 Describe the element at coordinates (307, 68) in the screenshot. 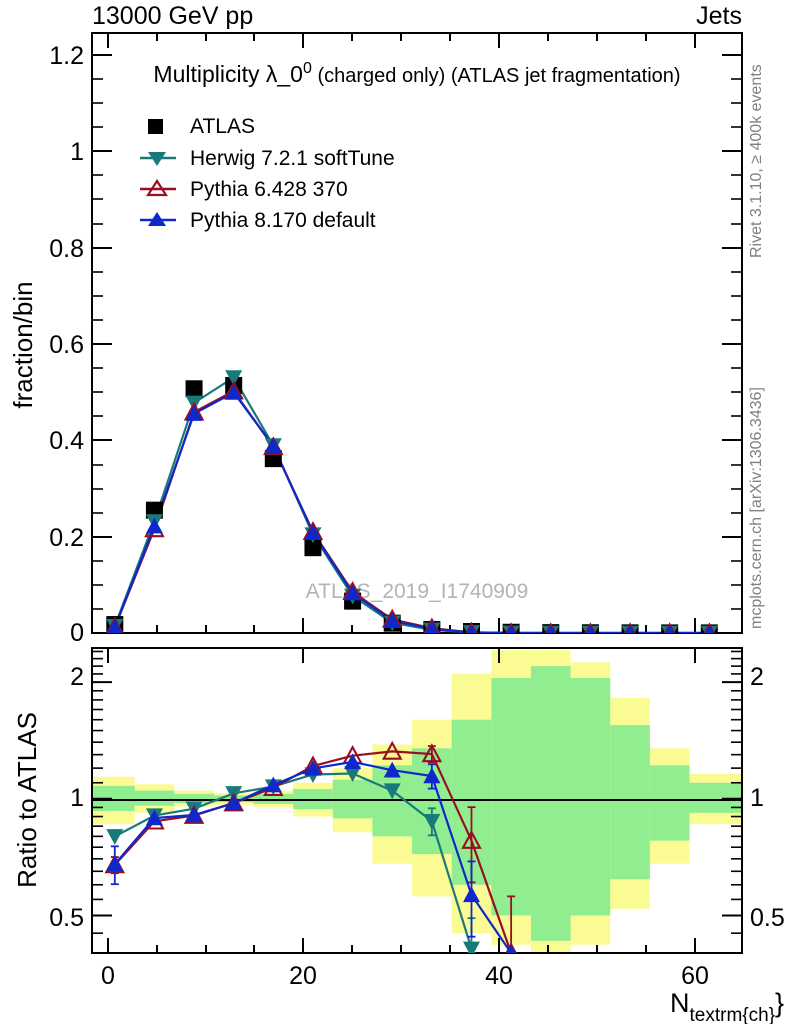

I see `plot-title-sup: 0` at that location.